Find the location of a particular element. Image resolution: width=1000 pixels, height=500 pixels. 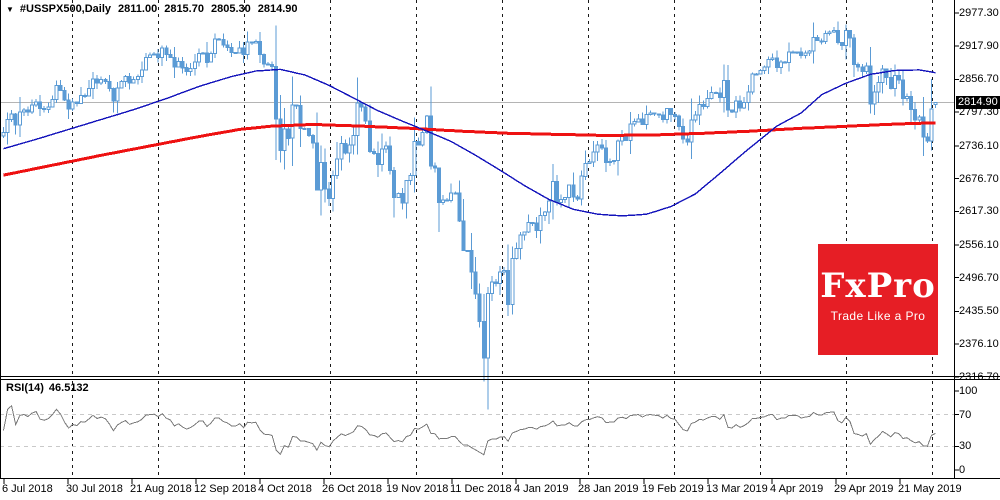

fxpro-logo: FxPro Trade Like a Pro is located at coordinates (878, 299).